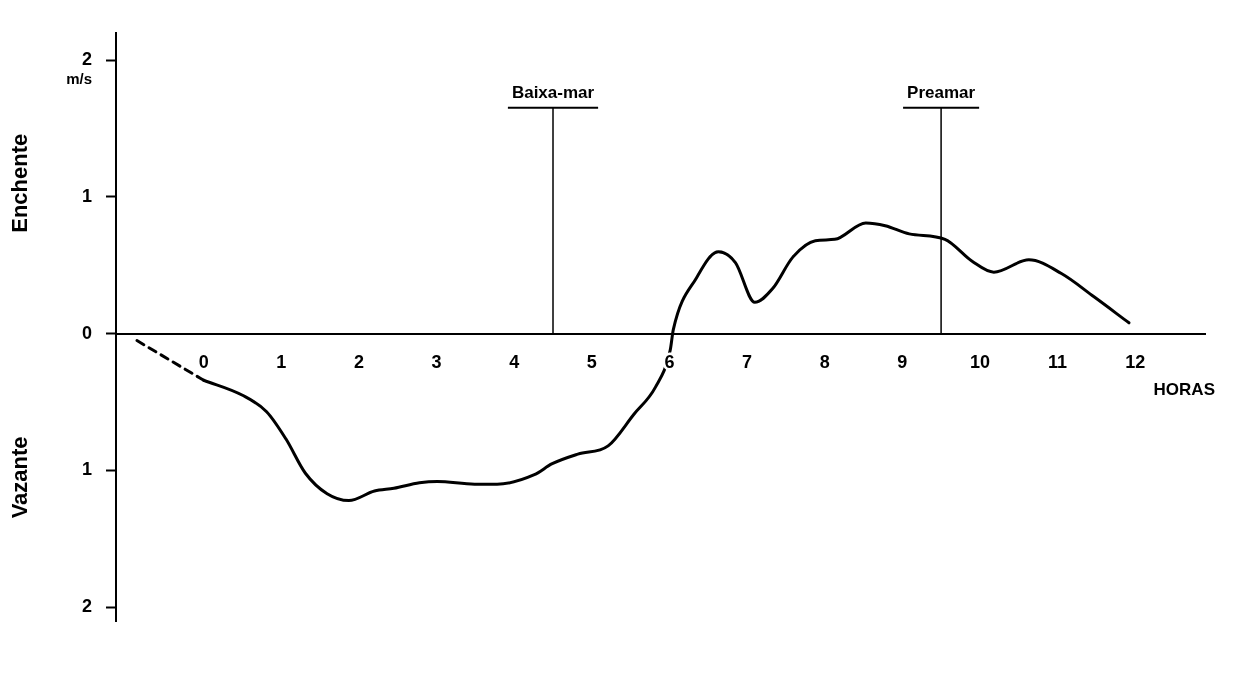 This screenshot has height=679, width=1233. Describe the element at coordinates (591, 361) in the screenshot. I see `x-tick-label: 5` at that location.